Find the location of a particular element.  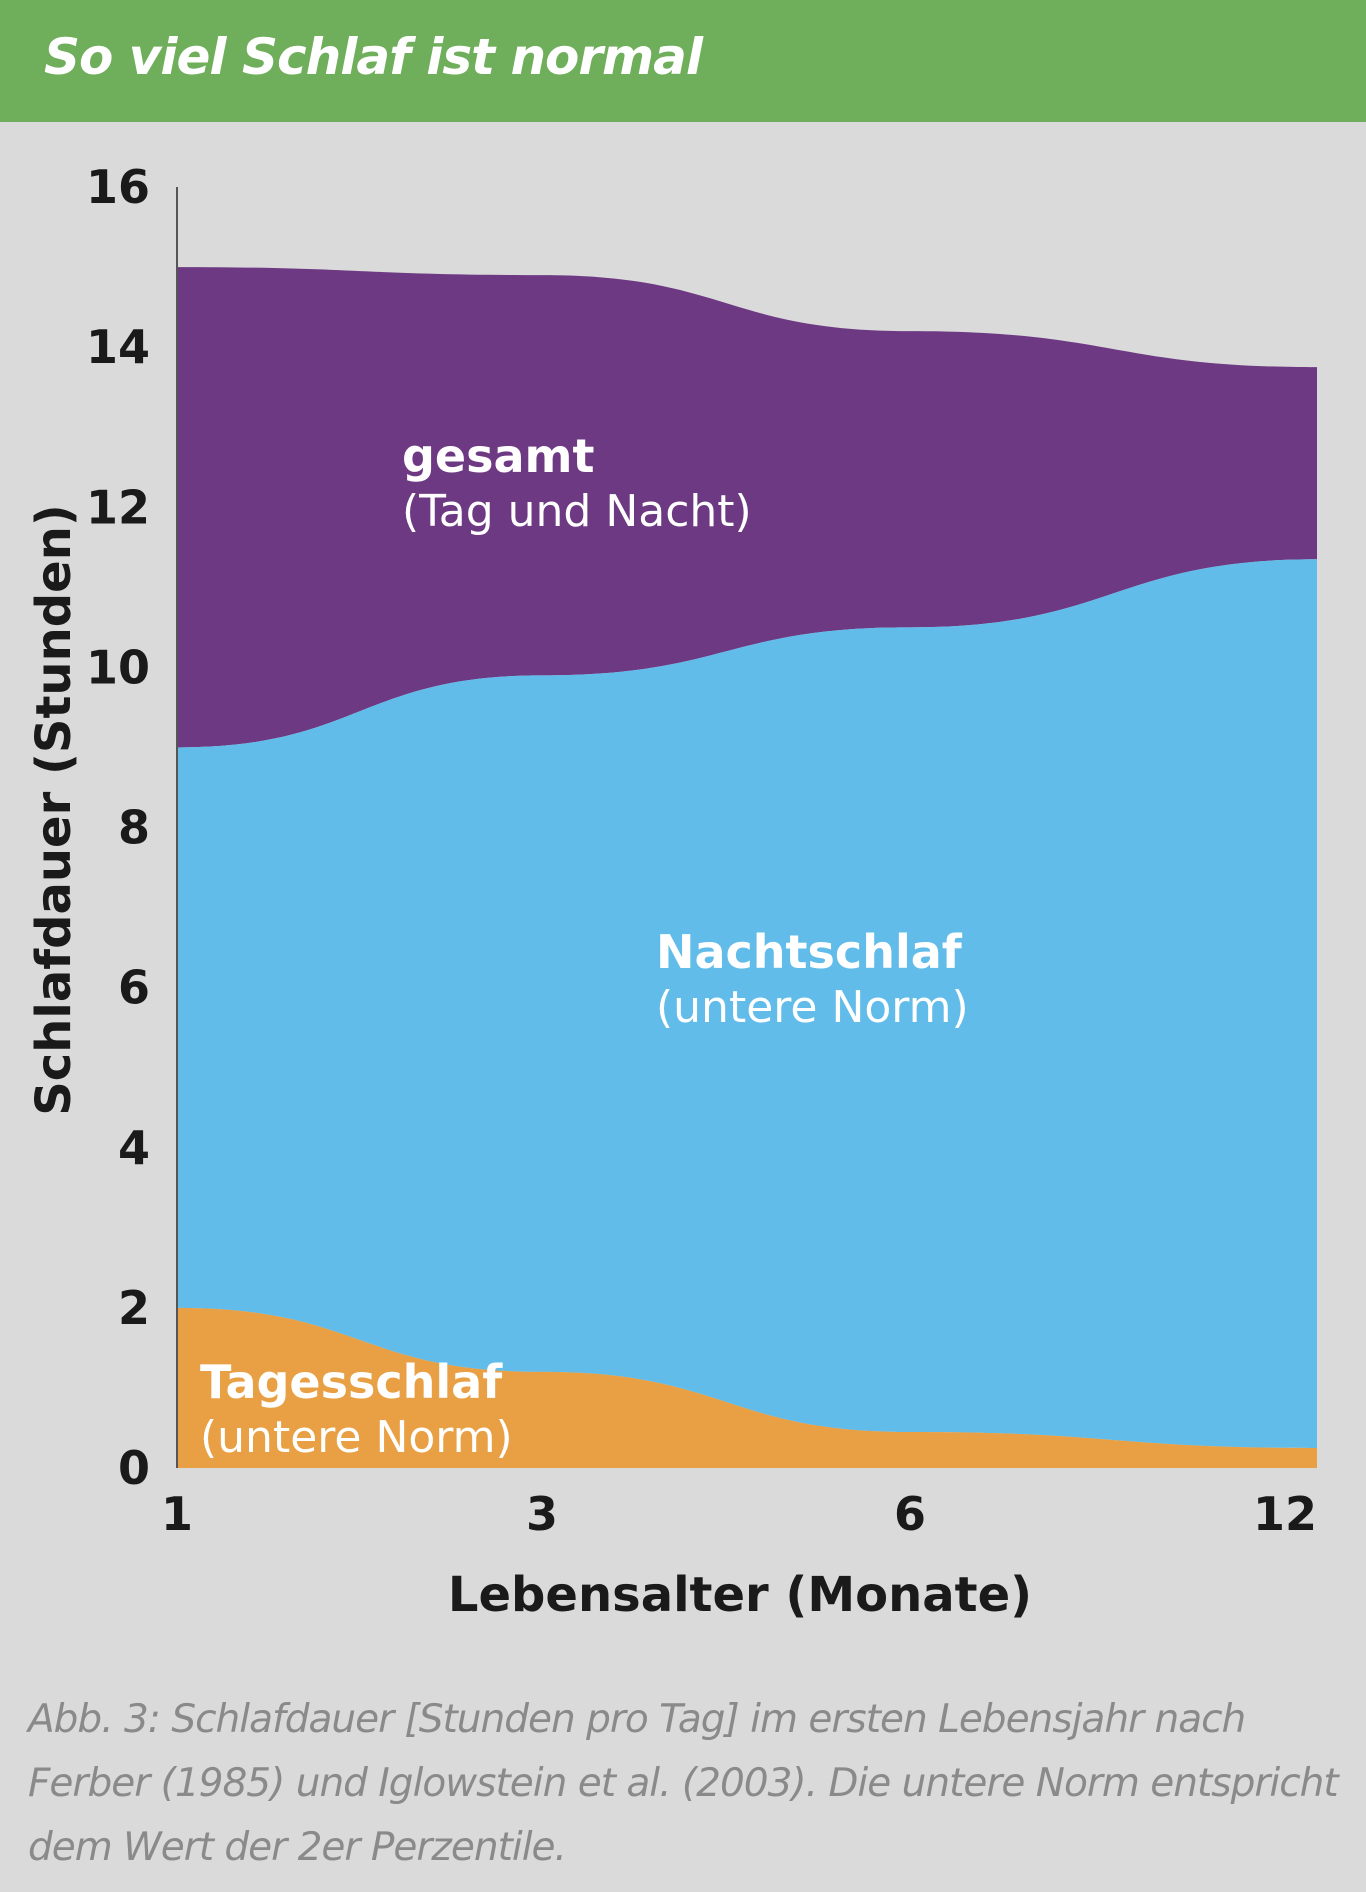

y-tick-label: 0 is located at coordinates (134, 1468).